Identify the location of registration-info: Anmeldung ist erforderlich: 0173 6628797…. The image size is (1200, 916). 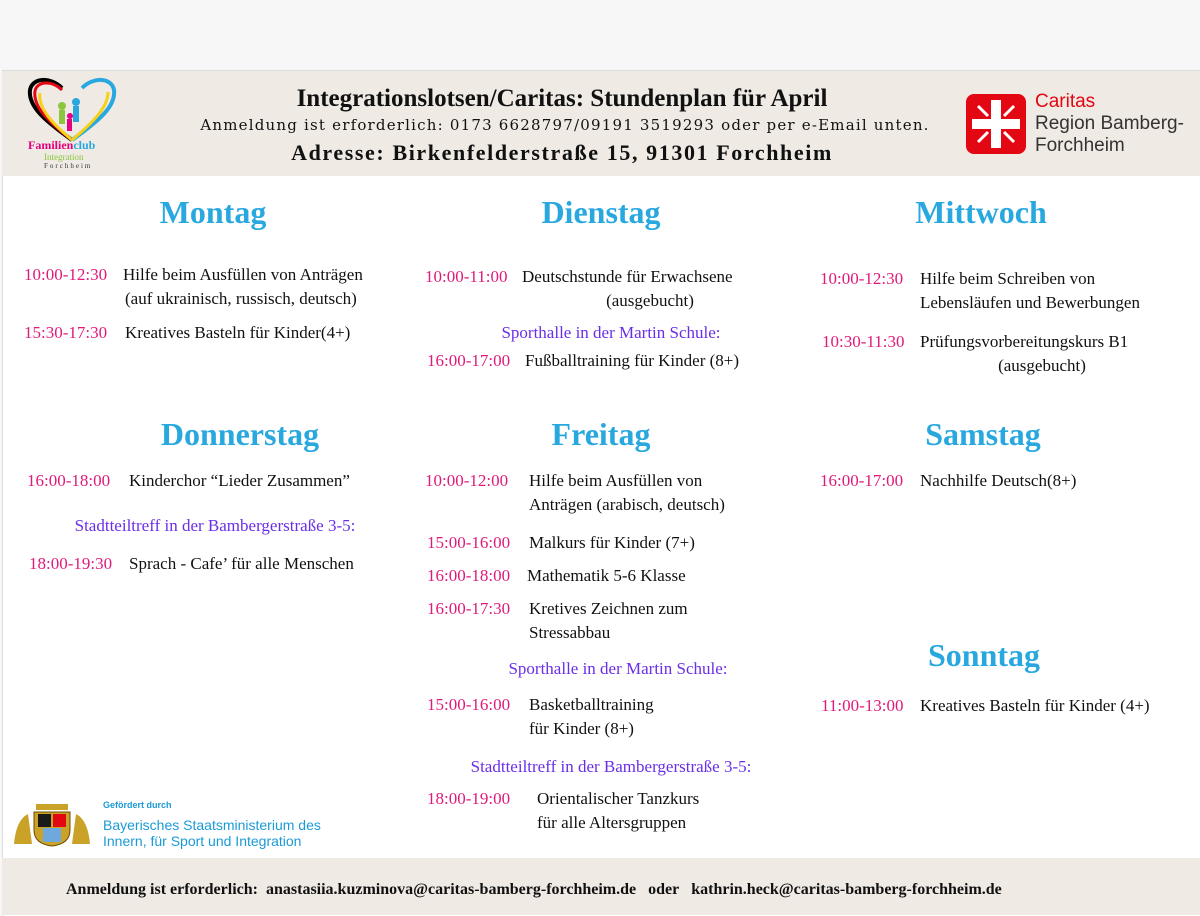
(565, 125).